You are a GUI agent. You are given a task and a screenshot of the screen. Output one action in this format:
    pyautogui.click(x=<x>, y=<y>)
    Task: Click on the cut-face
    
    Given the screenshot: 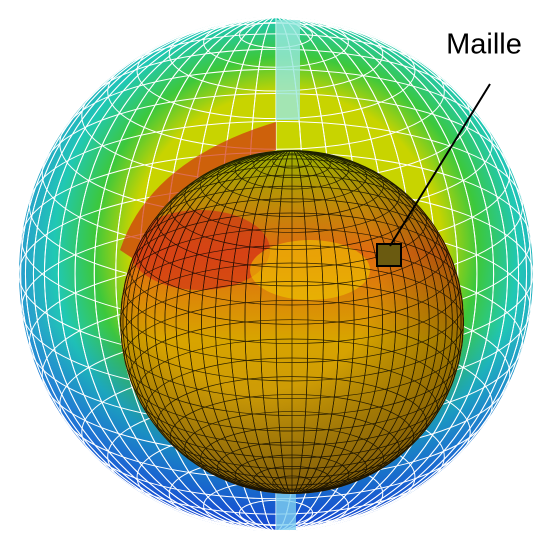 What is the action you would take?
    pyautogui.click(x=288, y=70)
    